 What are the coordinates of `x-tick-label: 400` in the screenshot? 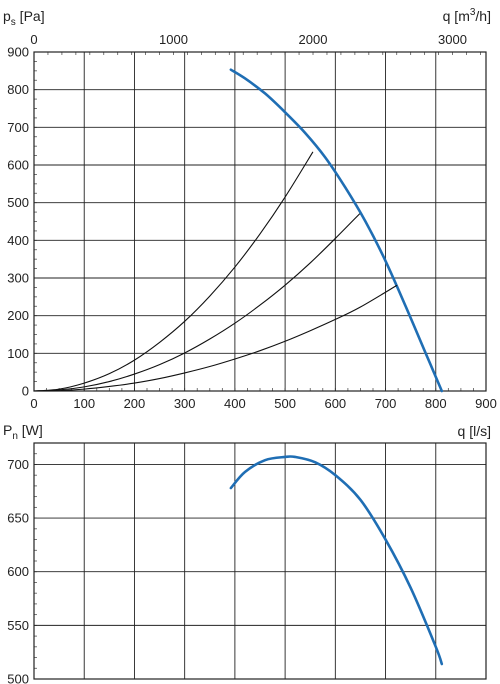 It's located at (235, 403).